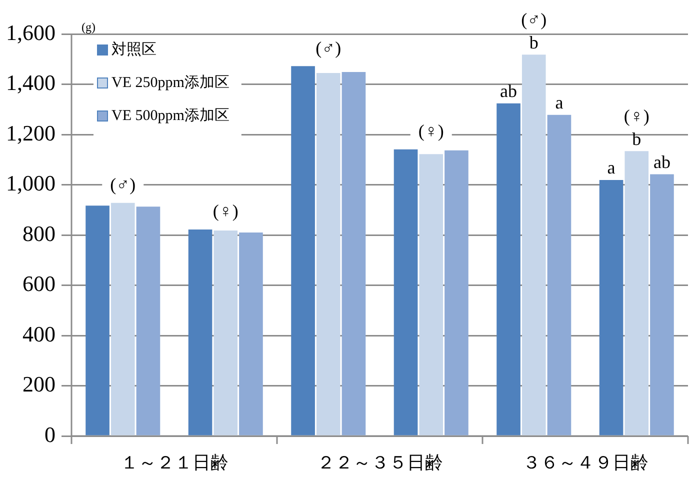  Describe the element at coordinates (31, 32) in the screenshot. I see `y-tick-label: 1,600` at that location.